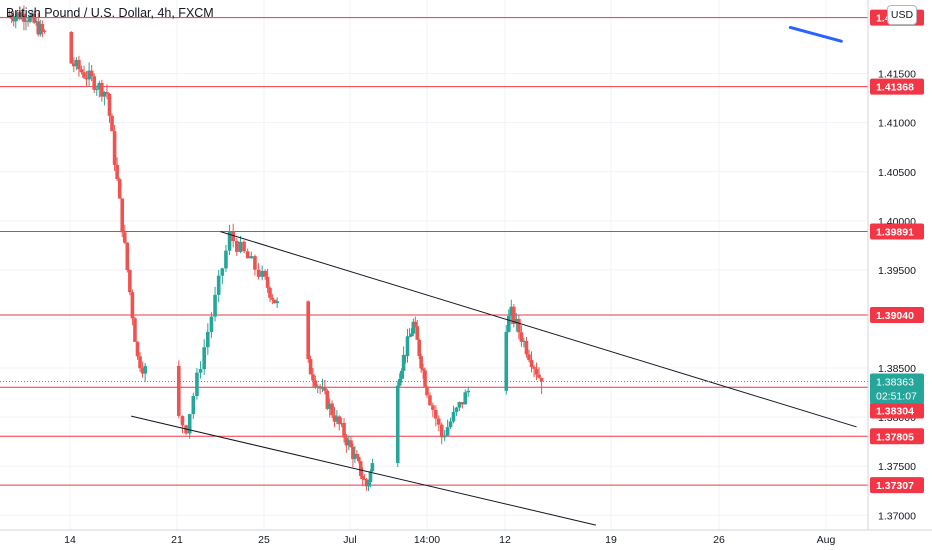 This screenshot has height=550, width=932. Describe the element at coordinates (895, 383) in the screenshot. I see `current-price-label: 1.38363` at that location.